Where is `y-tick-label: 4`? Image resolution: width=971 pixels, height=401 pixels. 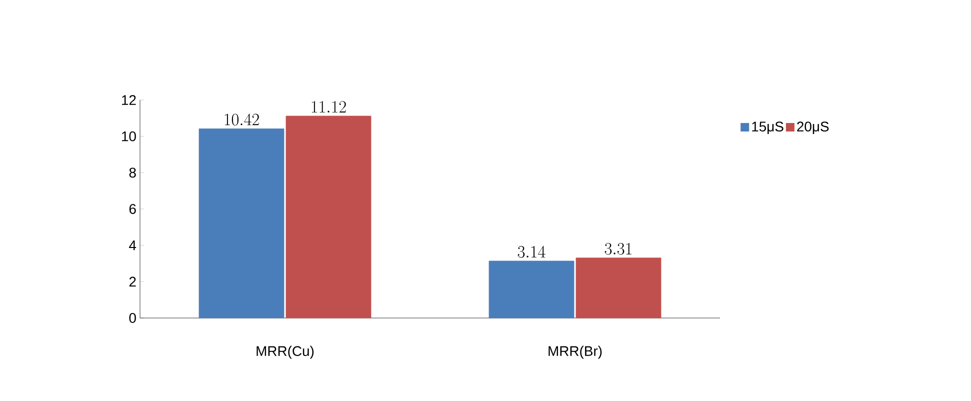
y-tick-label: 4 is located at coordinates (132, 245).